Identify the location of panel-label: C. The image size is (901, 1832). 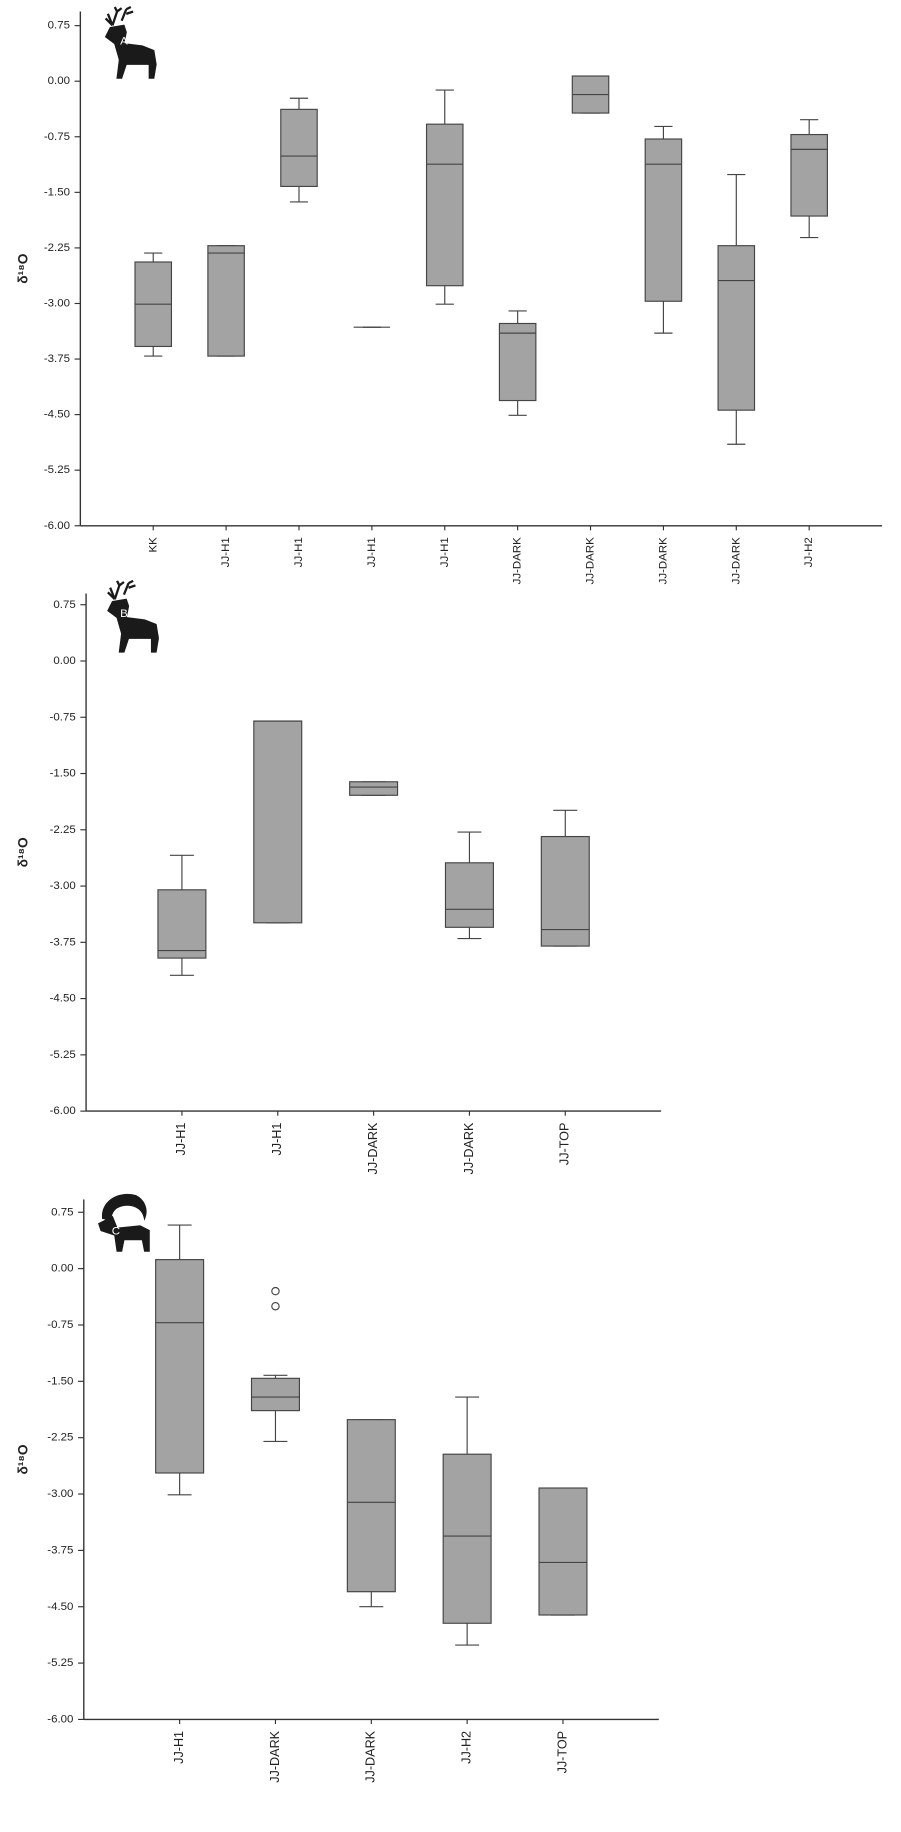
(116, 1232).